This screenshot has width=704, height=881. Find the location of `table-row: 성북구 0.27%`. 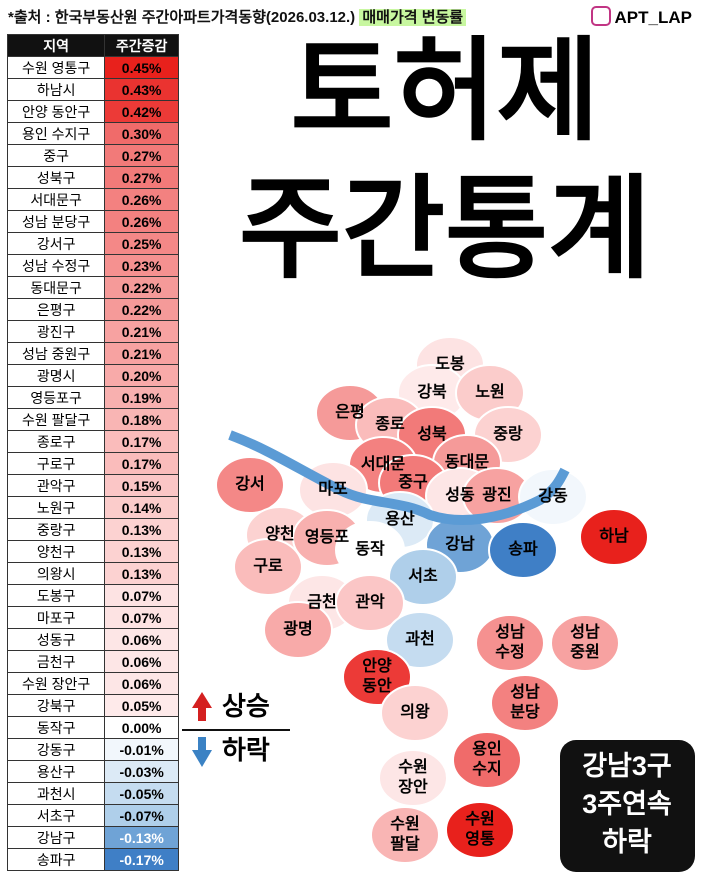

table-row: 성북구 0.27% is located at coordinates (92, 177).